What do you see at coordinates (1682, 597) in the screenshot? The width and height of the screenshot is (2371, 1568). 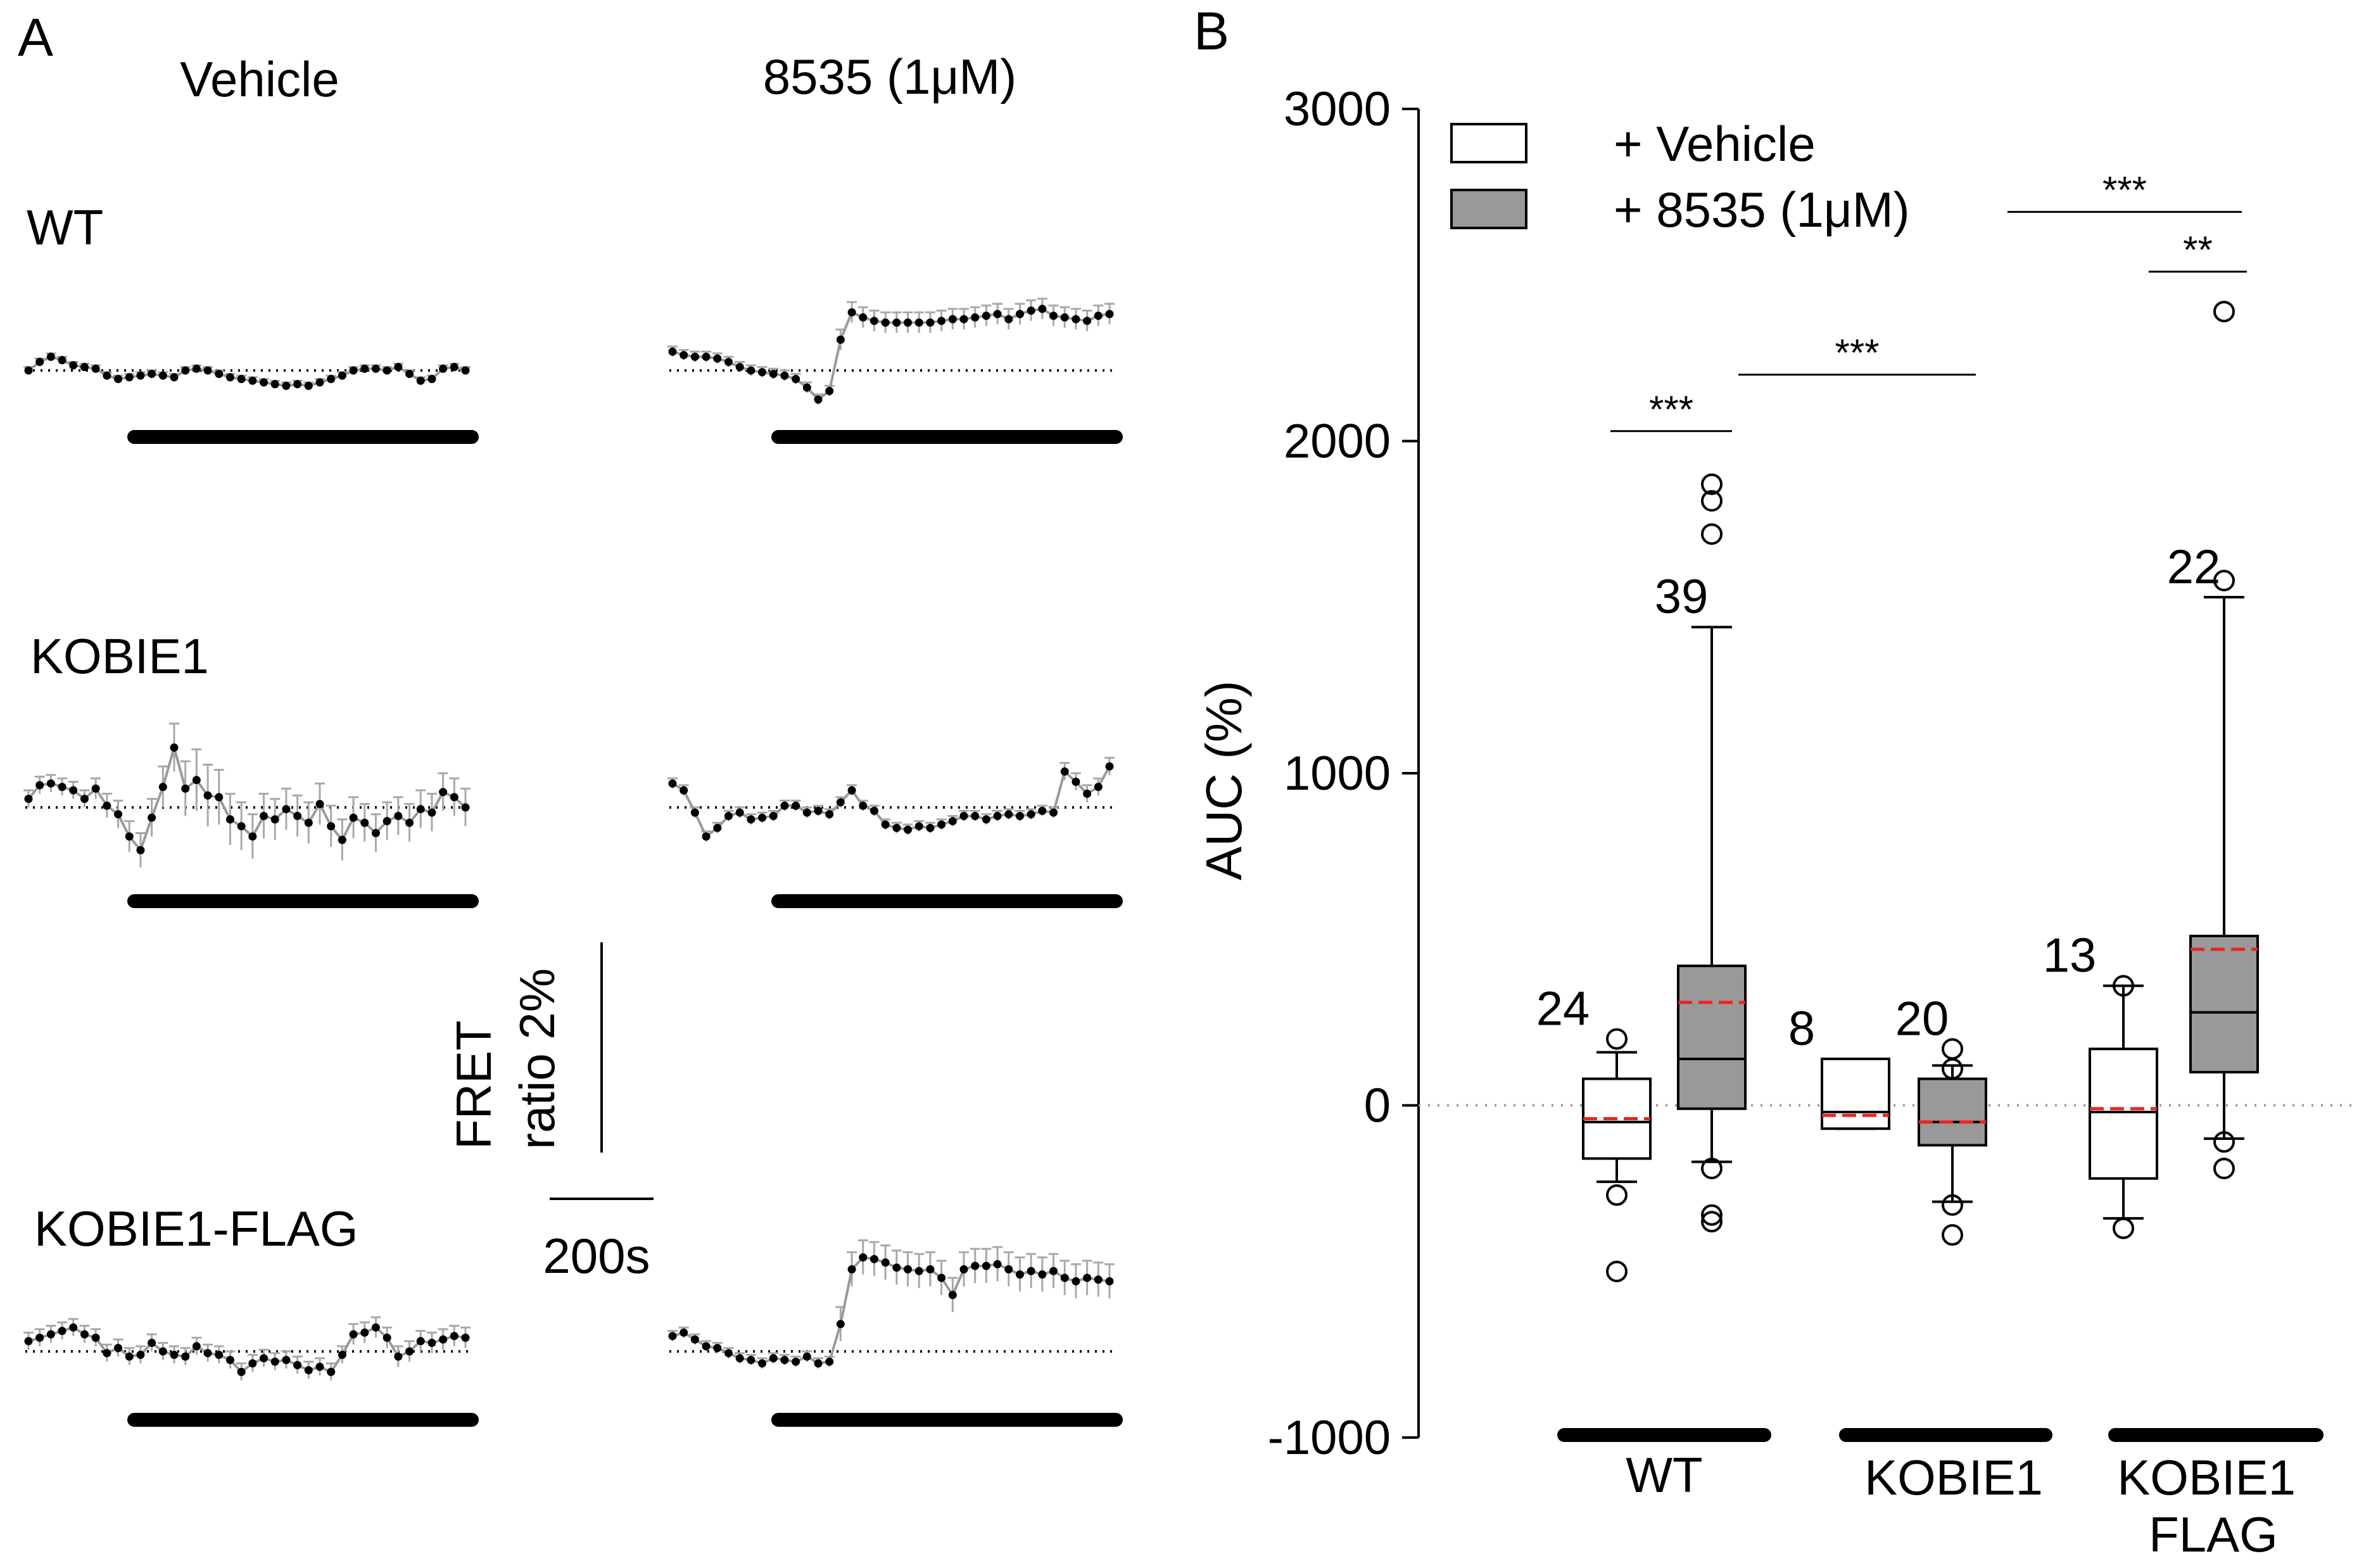 I see `sample-size-label: 39` at bounding box center [1682, 597].